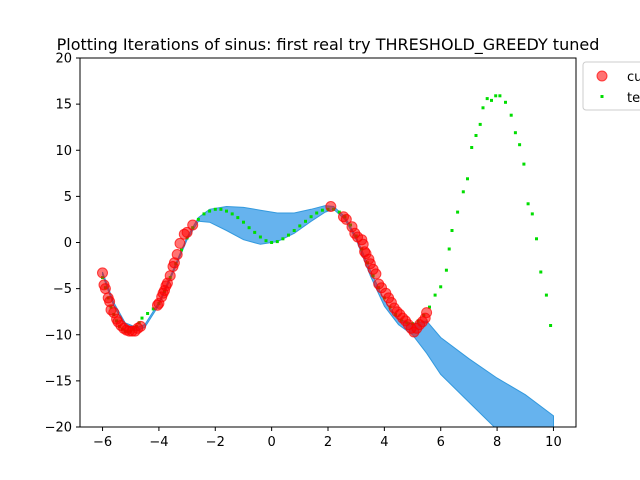 The height and width of the screenshot is (480, 640). Describe the element at coordinates (553, 442) in the screenshot. I see `x-tick-label: 10` at that location.